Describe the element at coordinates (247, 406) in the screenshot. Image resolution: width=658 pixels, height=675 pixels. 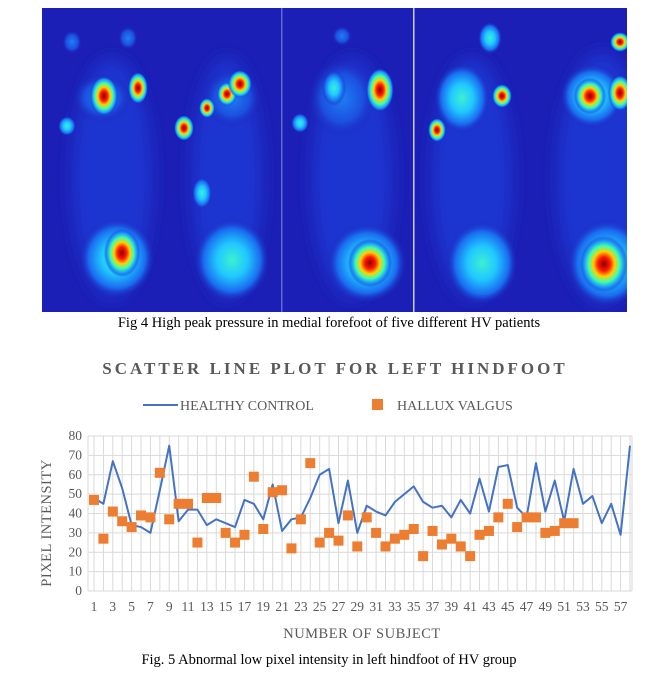
I see `legend-label-healthy-control: HEALTHY CONTROL` at that location.